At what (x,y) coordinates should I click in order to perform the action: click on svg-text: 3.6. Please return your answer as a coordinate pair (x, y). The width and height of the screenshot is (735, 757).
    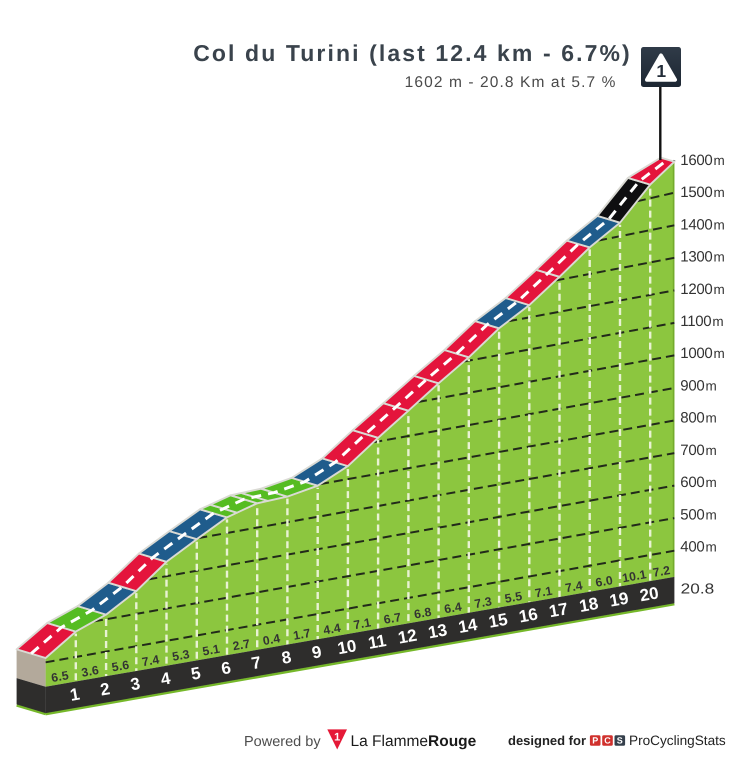
    Looking at the image, I should click on (90, 671).